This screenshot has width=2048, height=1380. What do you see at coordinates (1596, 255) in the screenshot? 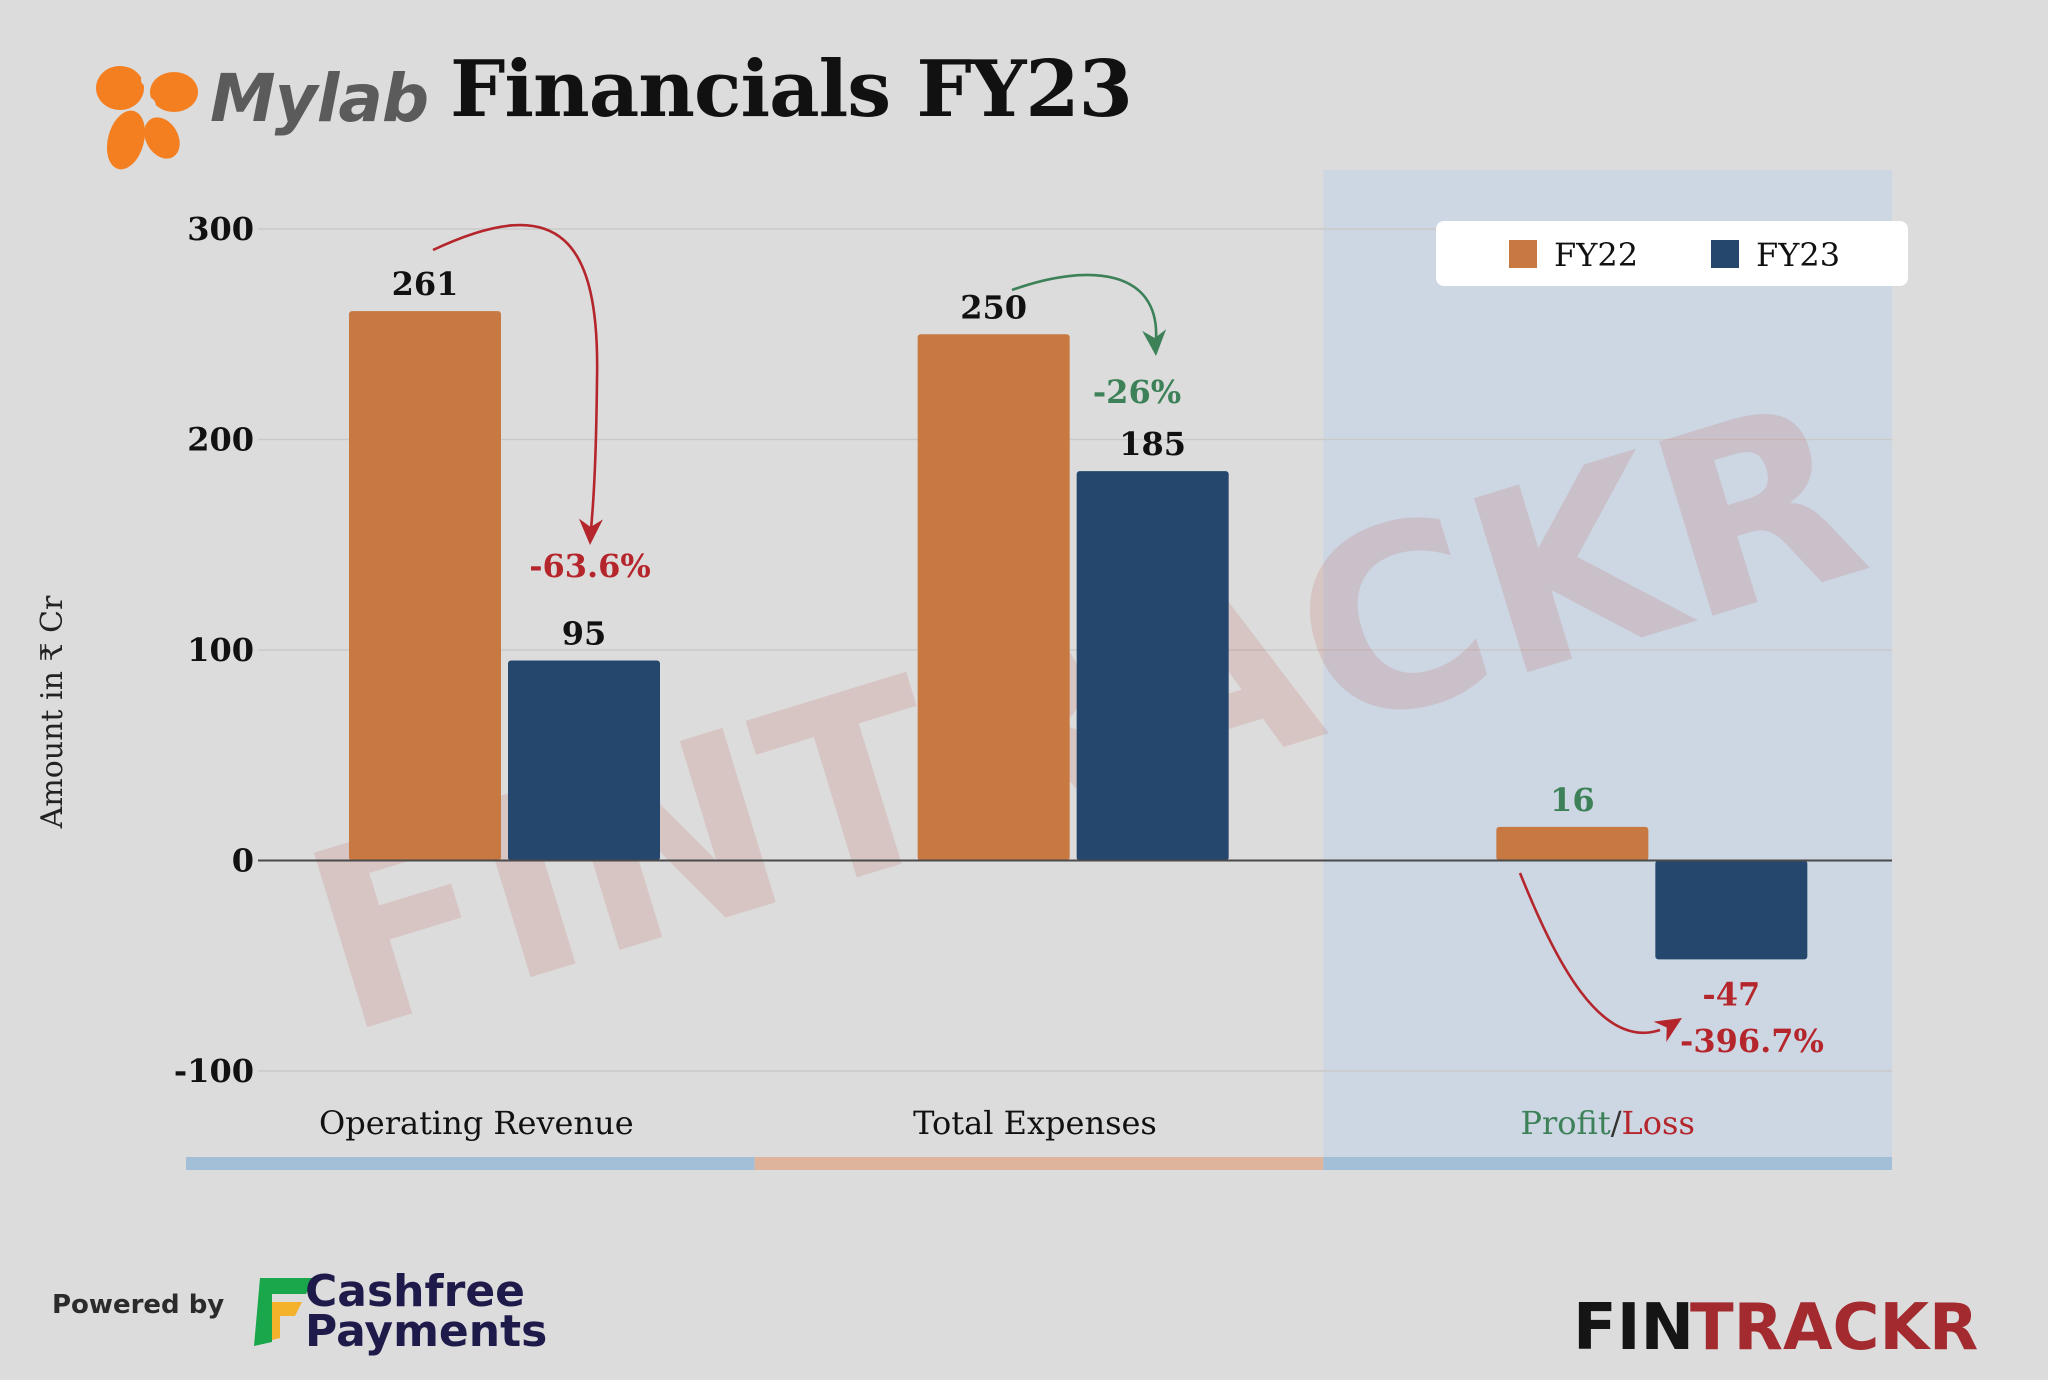
I see `legend-label: FY22` at bounding box center [1596, 255].